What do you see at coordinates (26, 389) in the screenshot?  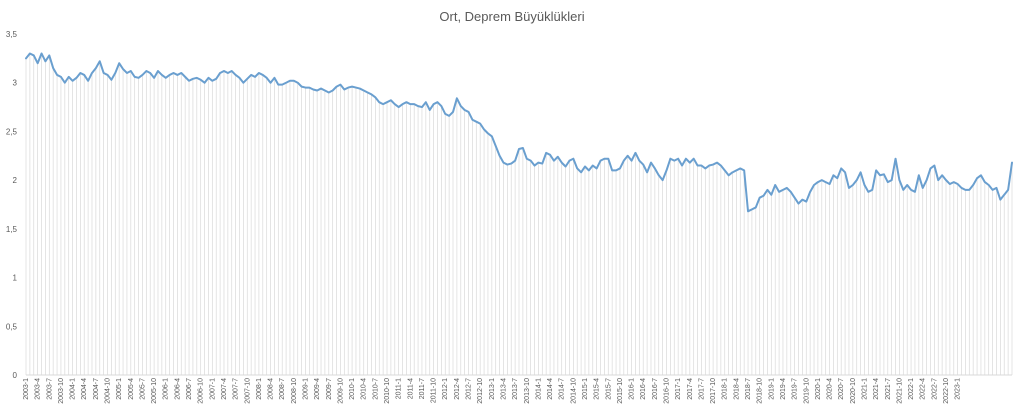 I see `x-tick-label: 2003-1` at bounding box center [26, 389].